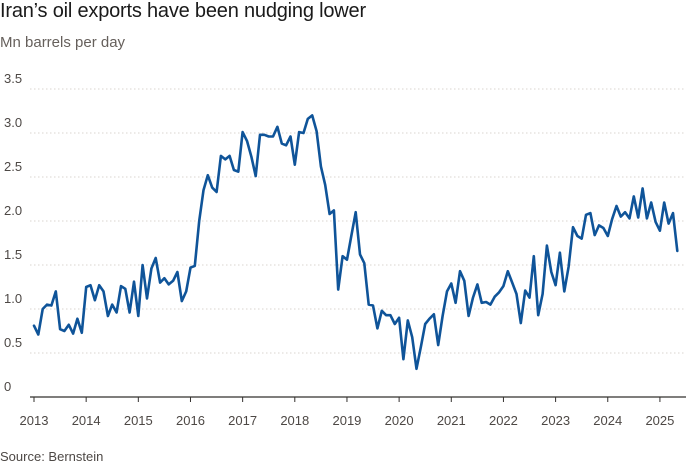 Image resolution: width=700 pixels, height=470 pixels. Describe the element at coordinates (346, 420) in the screenshot. I see `x-tick-label: 2019` at that location.